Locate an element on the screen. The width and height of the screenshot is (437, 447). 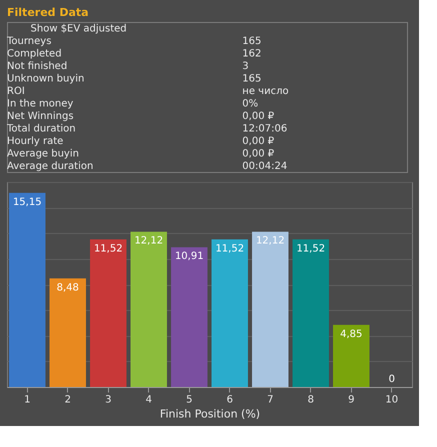
text: Total duration is located at coordinates (41, 128).